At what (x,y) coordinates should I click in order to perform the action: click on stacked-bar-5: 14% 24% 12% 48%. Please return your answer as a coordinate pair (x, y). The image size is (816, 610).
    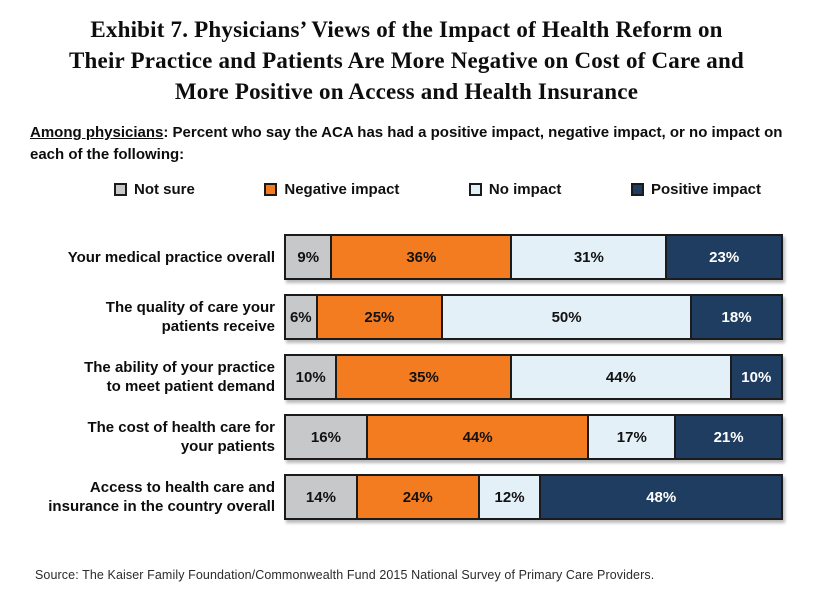
    Looking at the image, I should click on (533, 497).